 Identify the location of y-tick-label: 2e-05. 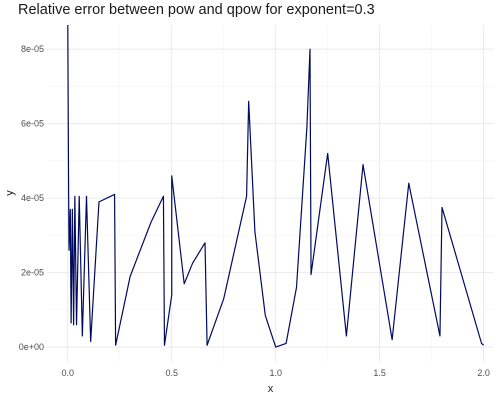
(32, 273).